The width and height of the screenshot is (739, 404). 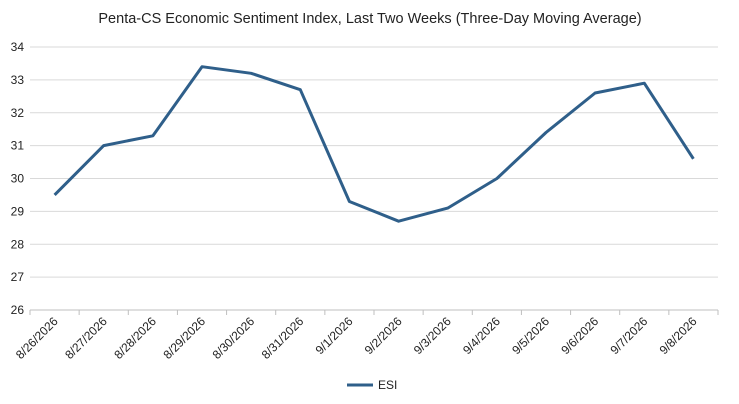 What do you see at coordinates (86, 338) in the screenshot?
I see `x-tick-label: 8/27/2026` at bounding box center [86, 338].